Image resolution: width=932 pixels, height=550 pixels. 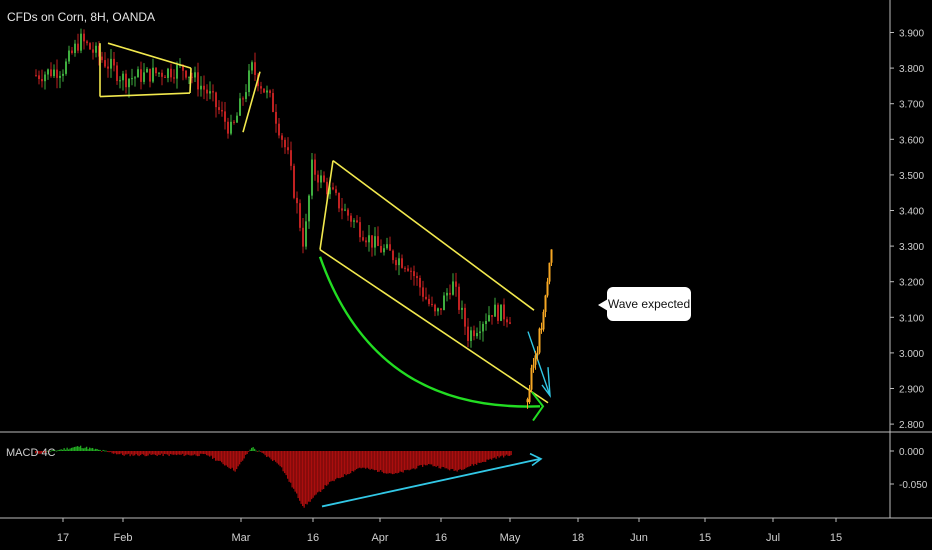 I want to click on price-tick-label: 3.900, so click(x=911, y=34).